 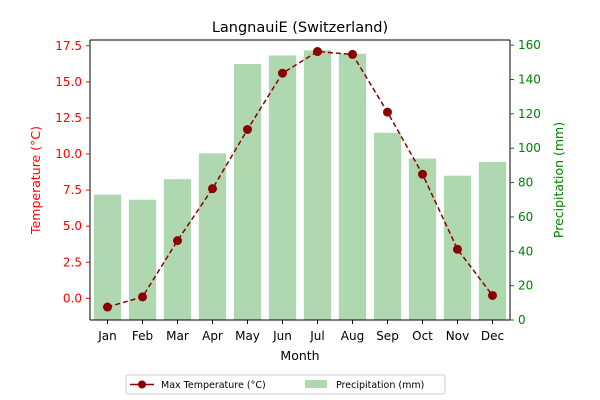 I want to click on legend-label-precipitation: Precipitation (mm), so click(x=380, y=385).